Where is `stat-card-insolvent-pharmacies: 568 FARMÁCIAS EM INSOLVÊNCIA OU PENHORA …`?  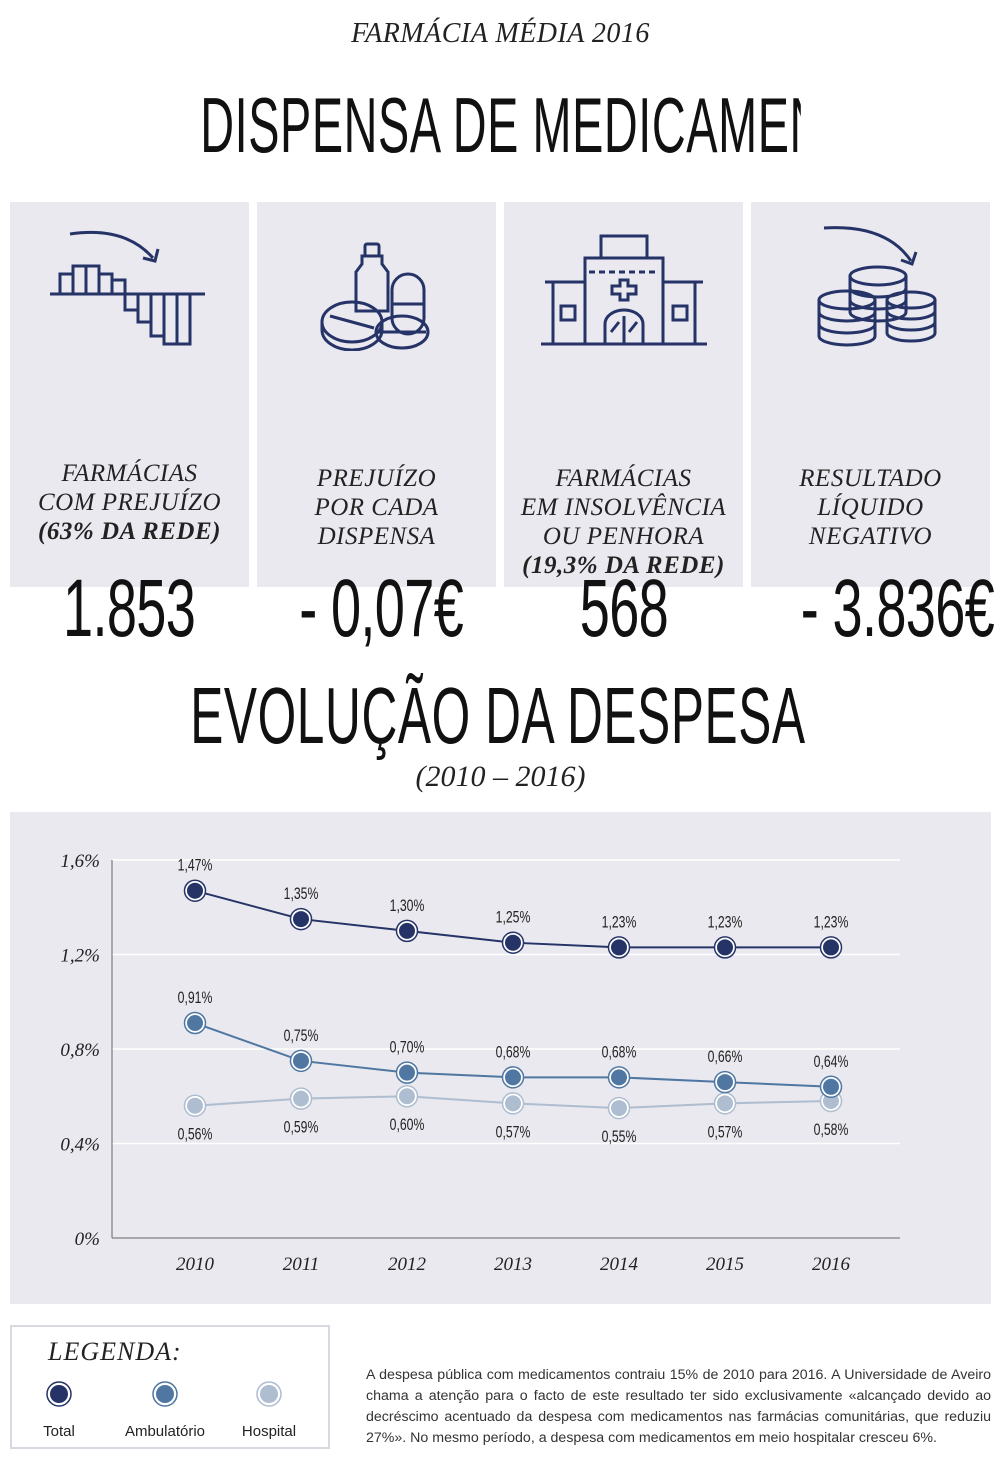
stat-card-insolvent-pharmacies: 568 FARMÁCIAS EM INSOLVÊNCIA OU PENHORA … is located at coordinates (623, 428).